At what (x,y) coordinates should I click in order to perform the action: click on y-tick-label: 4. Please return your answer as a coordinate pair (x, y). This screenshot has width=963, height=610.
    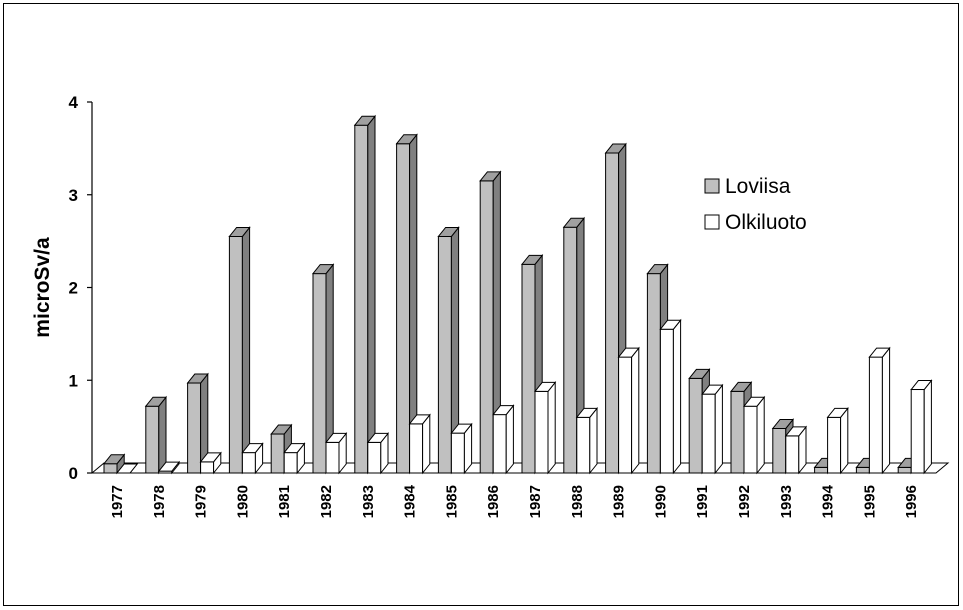
    Looking at the image, I should click on (74, 102).